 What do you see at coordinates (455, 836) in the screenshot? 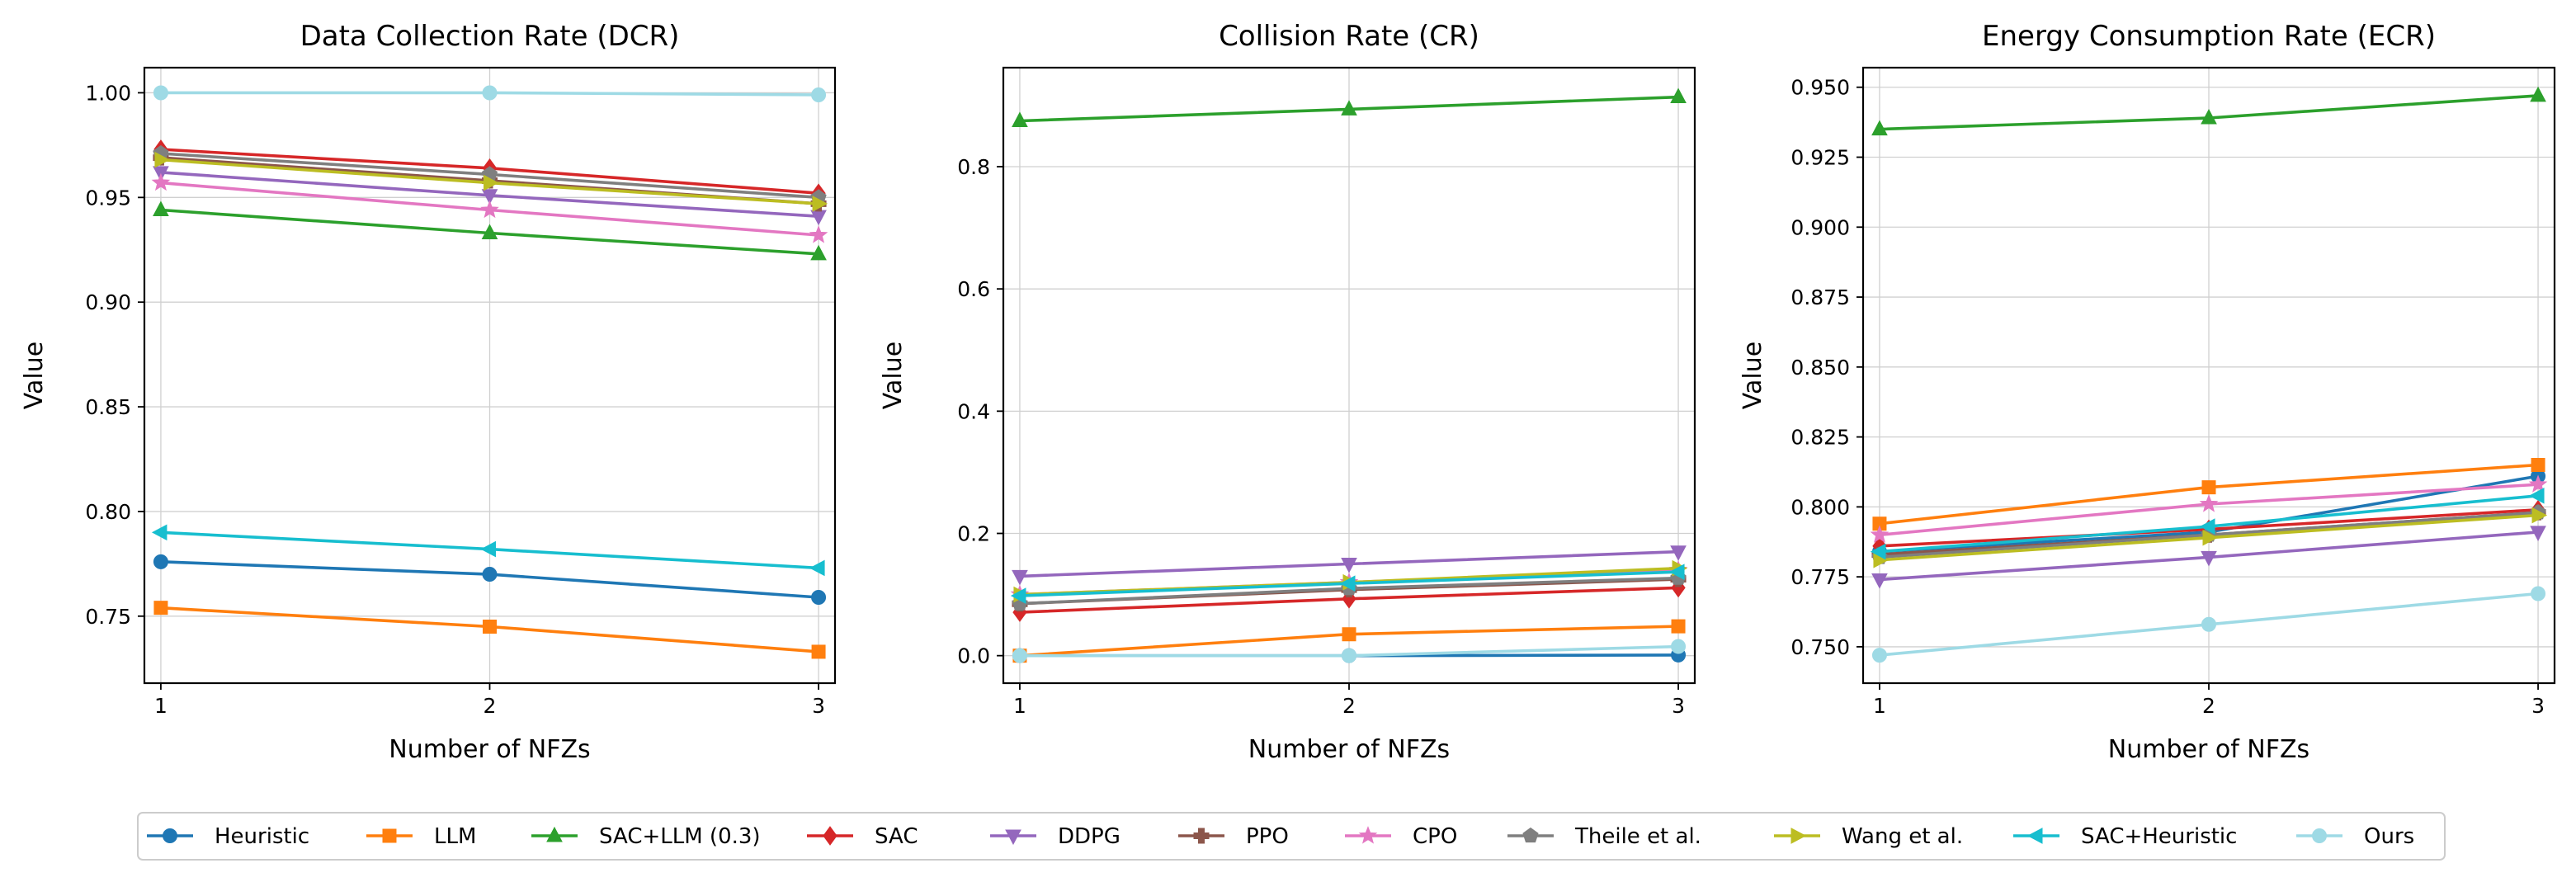
I see `legend-label: LLM` at bounding box center [455, 836].